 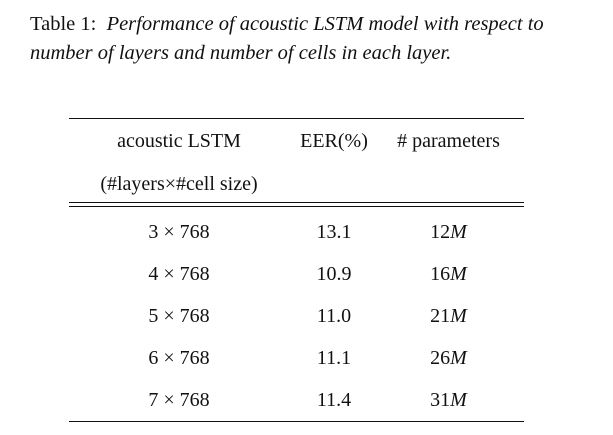 What do you see at coordinates (334, 141) in the screenshot?
I see `header-eer: EER(%)` at bounding box center [334, 141].